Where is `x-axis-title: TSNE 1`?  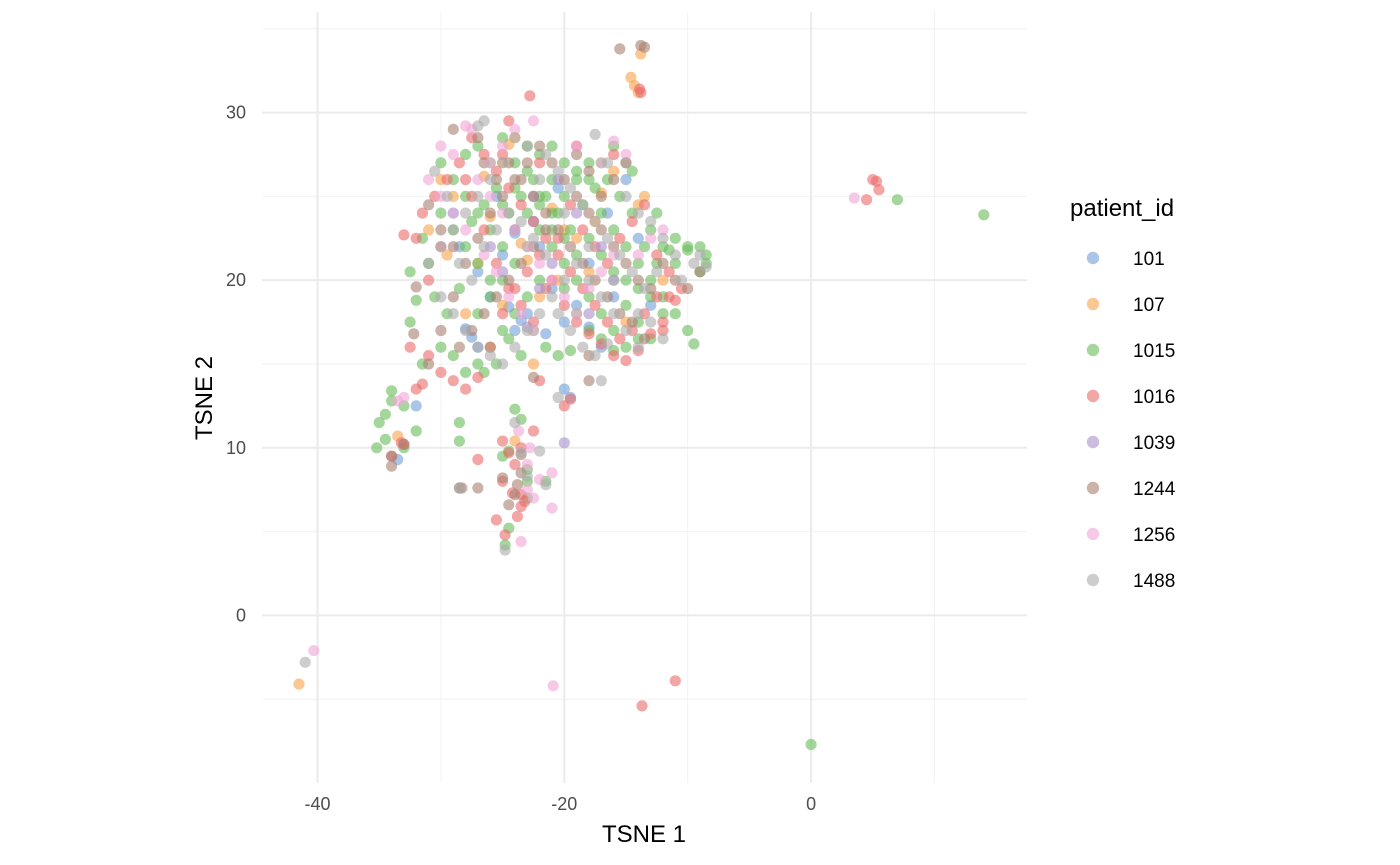 x-axis-title: TSNE 1 is located at coordinates (644, 834).